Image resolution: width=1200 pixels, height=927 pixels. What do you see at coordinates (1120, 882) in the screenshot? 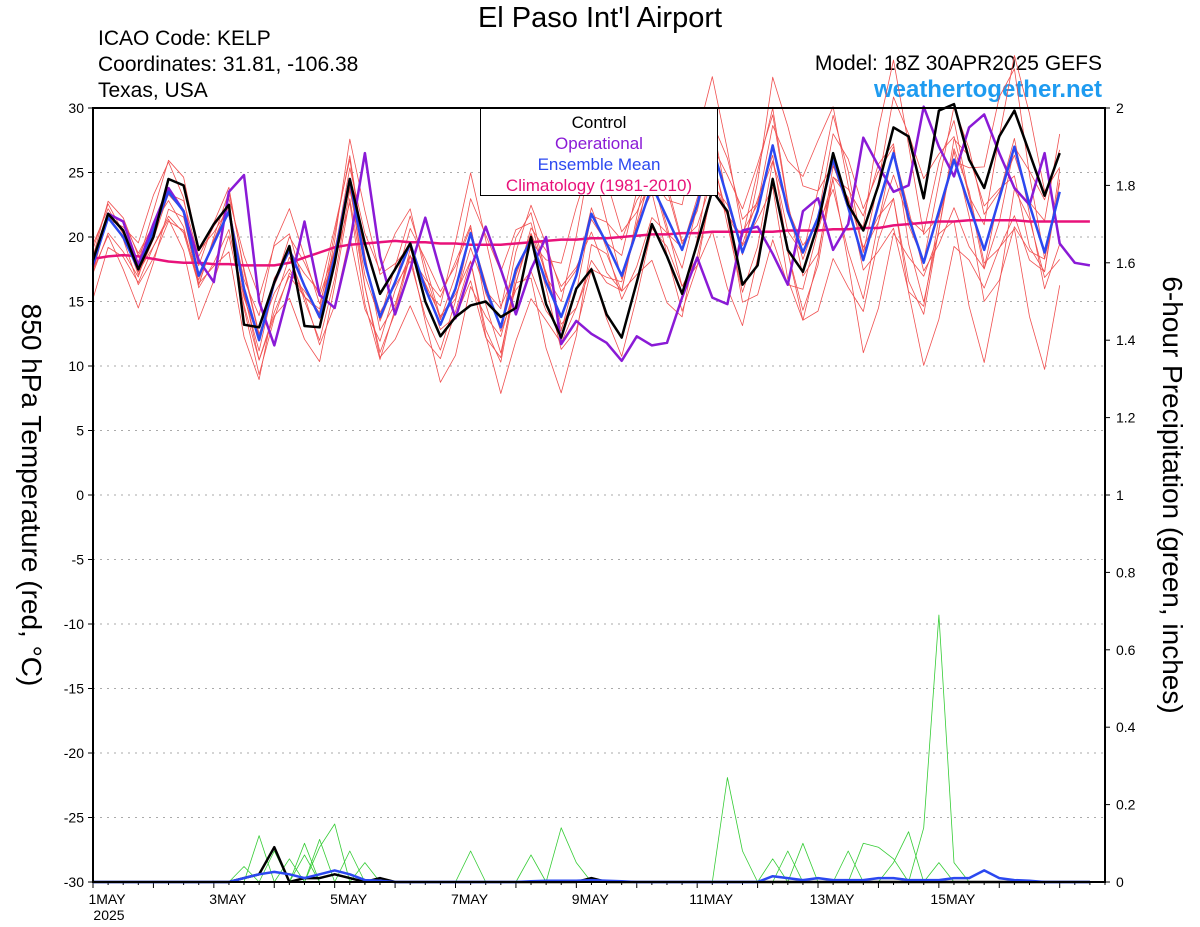
I see `y2-tick-label: 0` at bounding box center [1120, 882].